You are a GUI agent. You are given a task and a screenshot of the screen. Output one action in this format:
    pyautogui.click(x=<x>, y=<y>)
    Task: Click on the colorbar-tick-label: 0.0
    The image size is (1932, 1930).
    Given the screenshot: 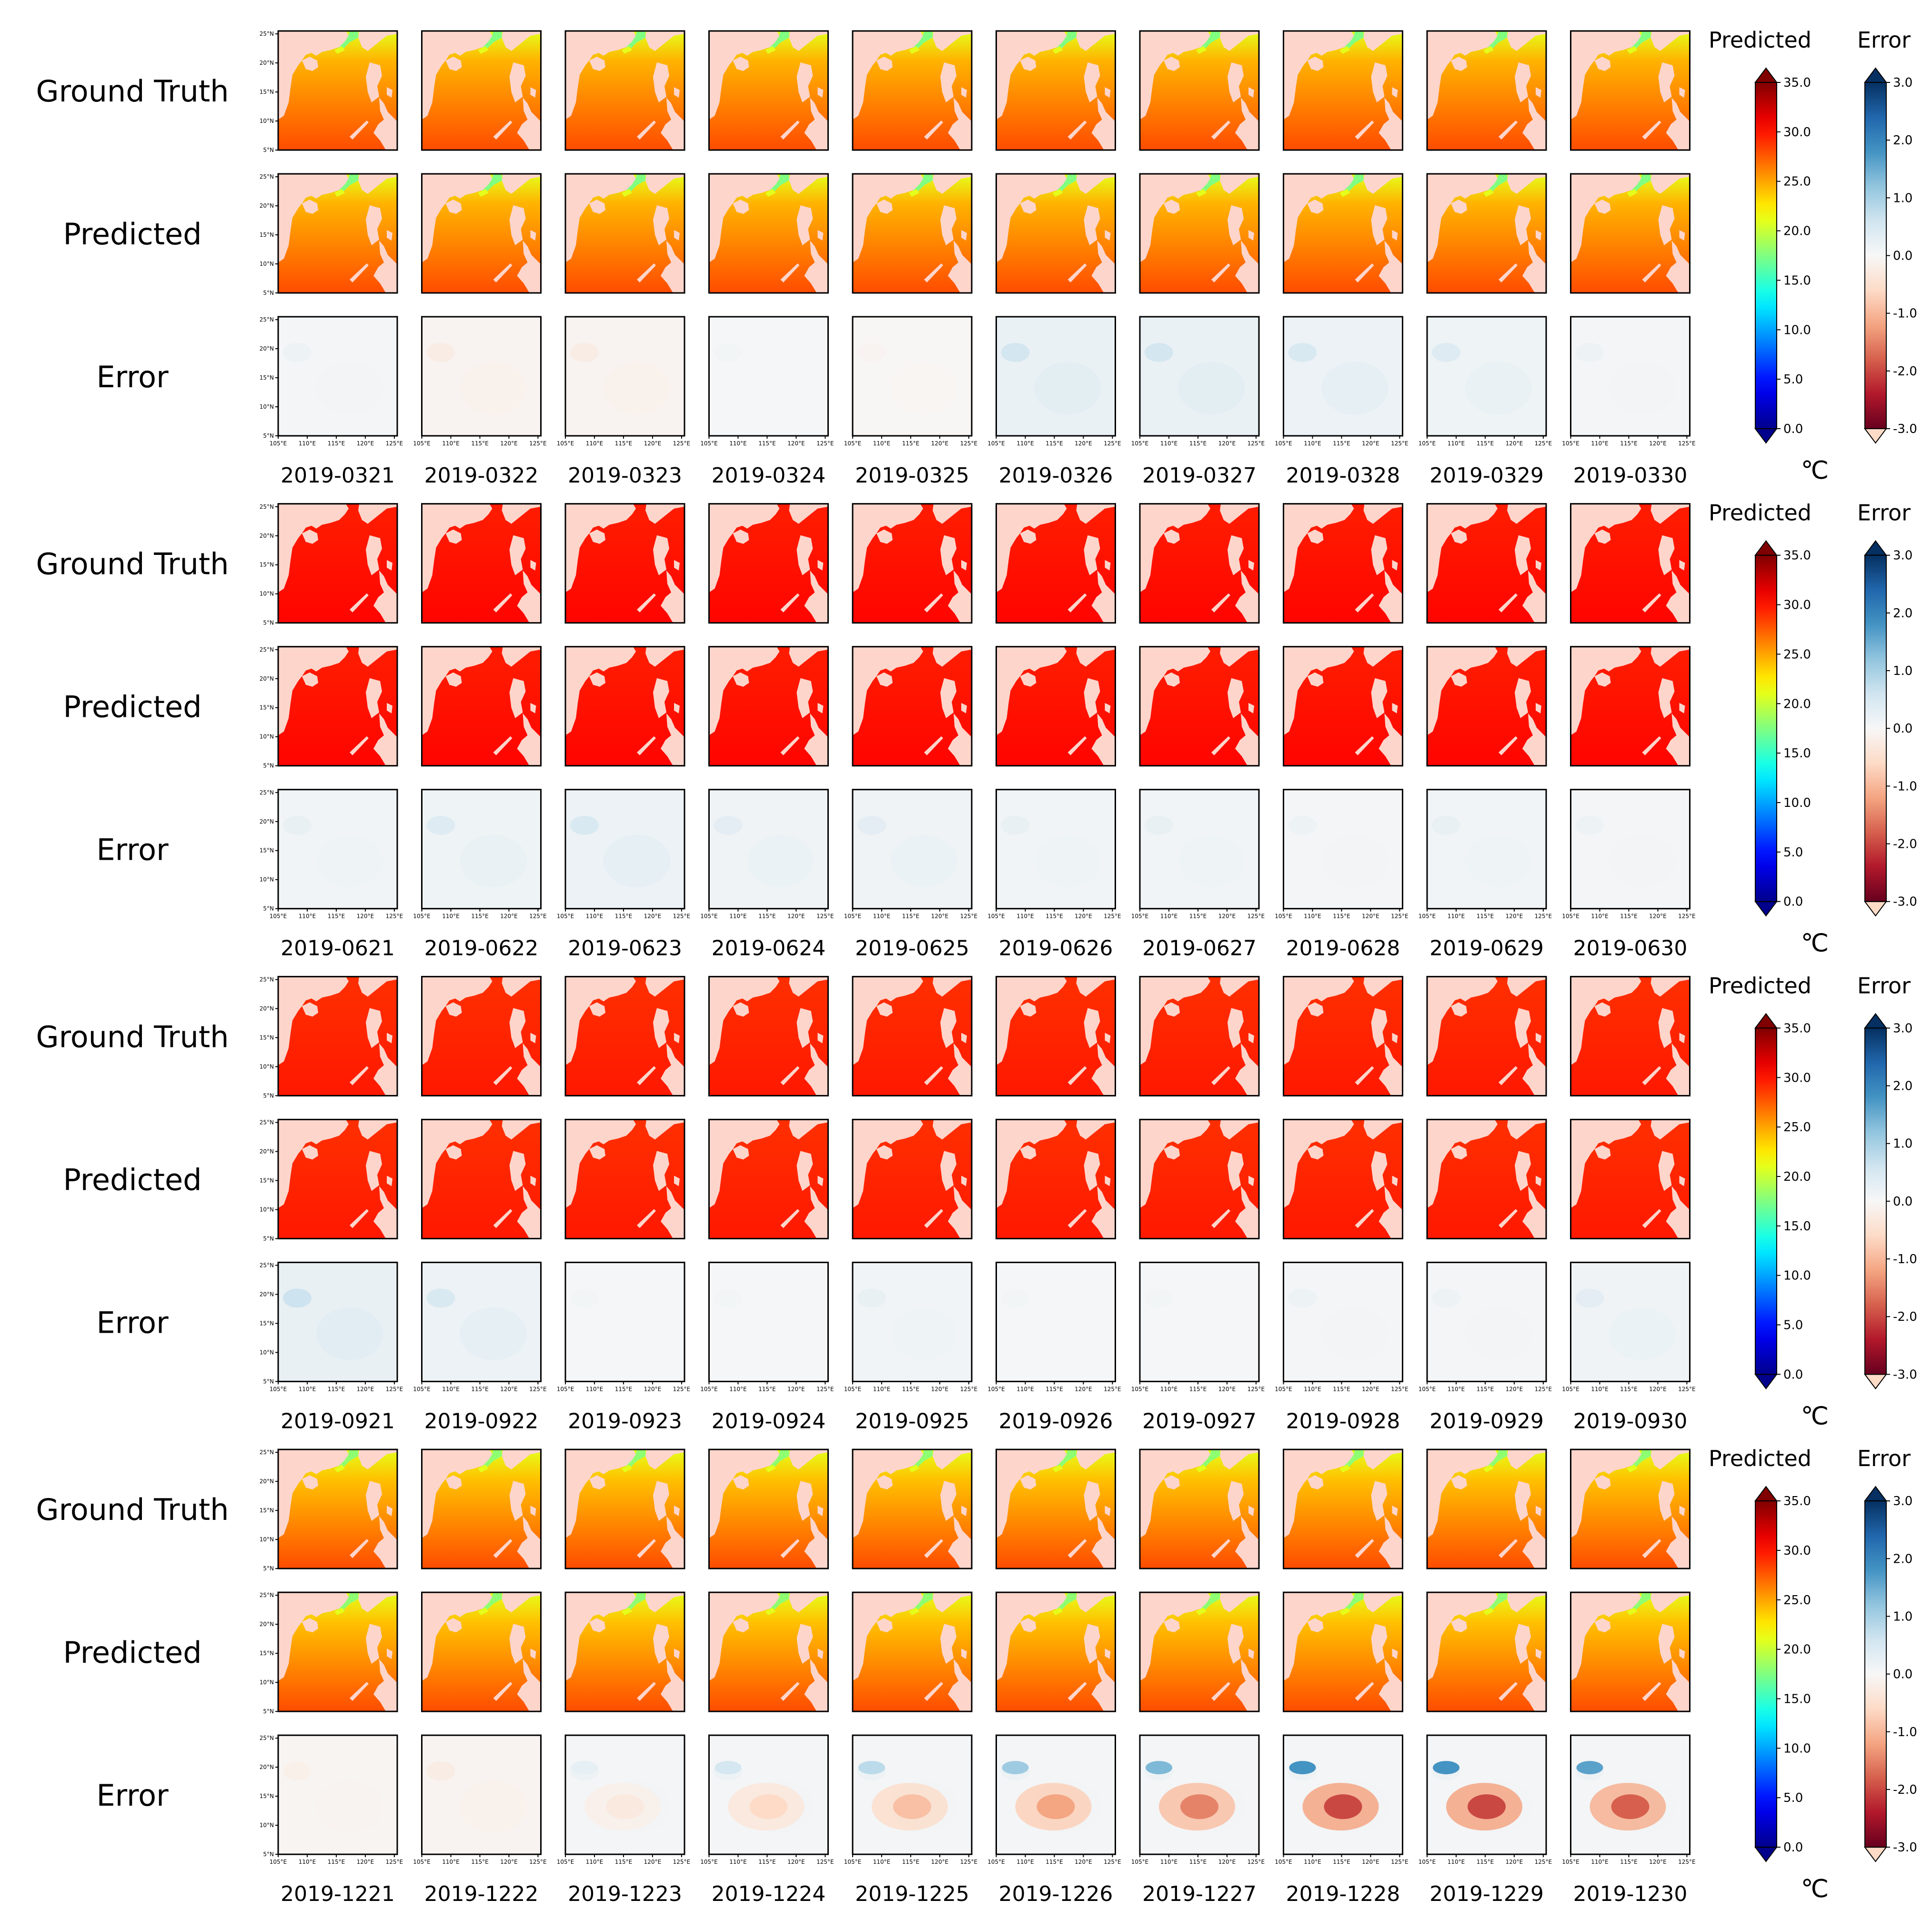 What is the action you would take?
    pyautogui.click(x=1793, y=1374)
    